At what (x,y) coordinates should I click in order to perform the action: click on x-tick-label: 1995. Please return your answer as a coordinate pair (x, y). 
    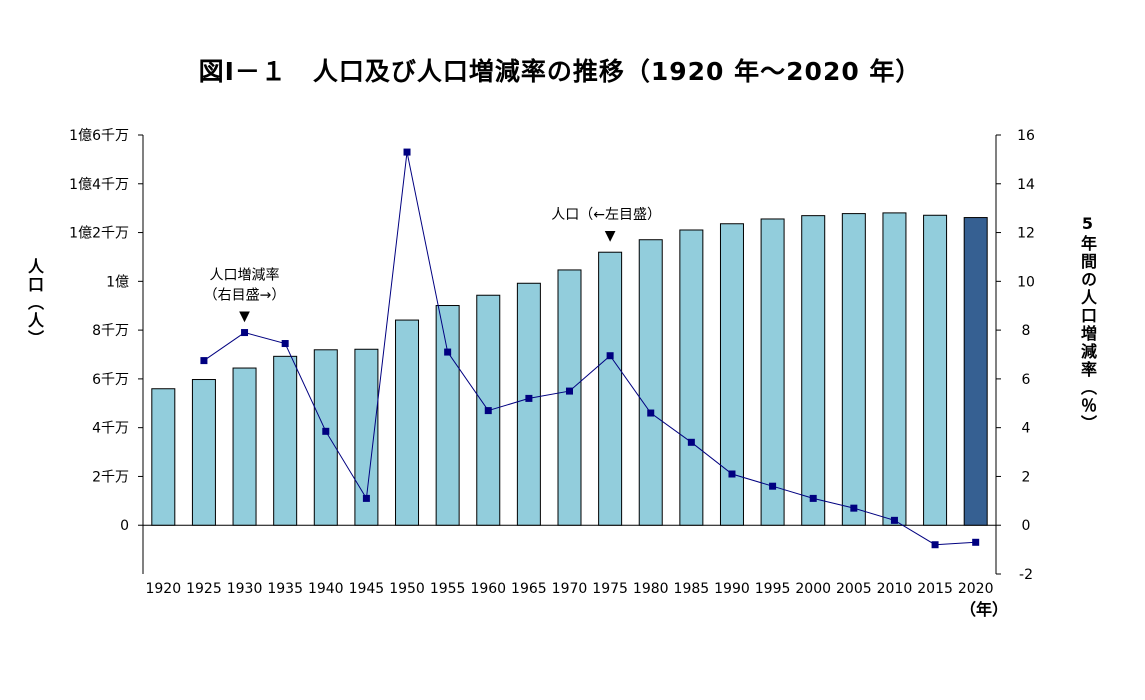
    Looking at the image, I should click on (773, 589).